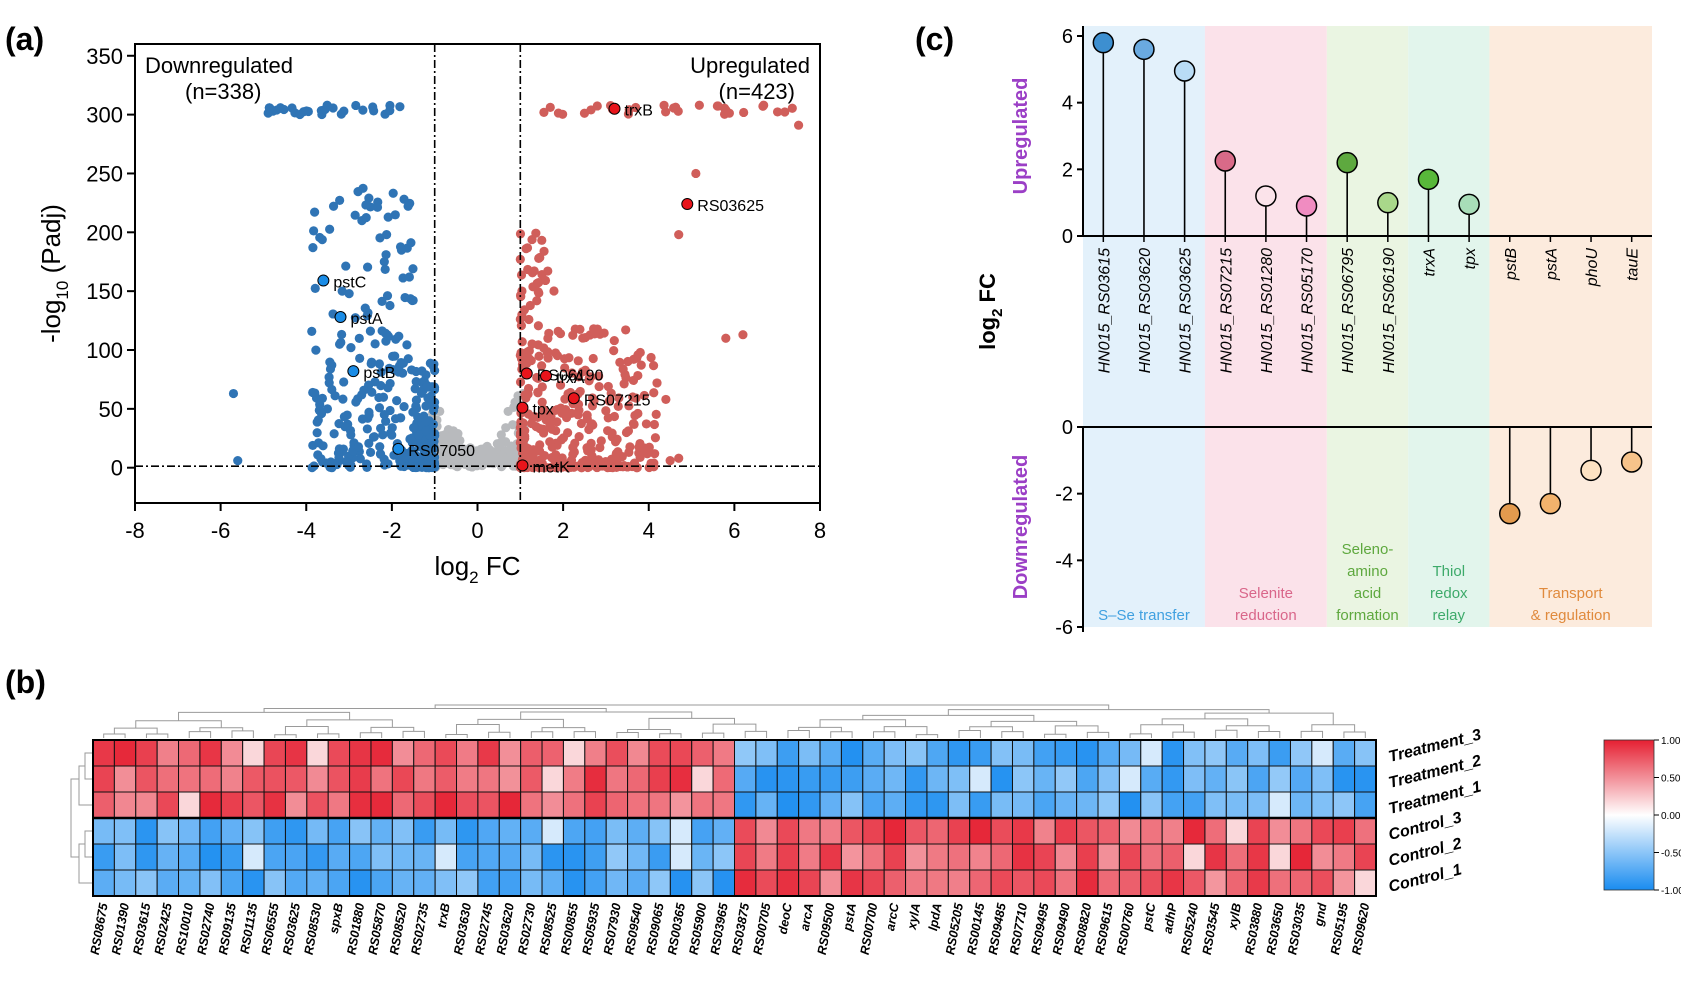 This screenshot has height=1000, width=1681. I want to click on x-axis-title: log2 FC, so click(477, 569).